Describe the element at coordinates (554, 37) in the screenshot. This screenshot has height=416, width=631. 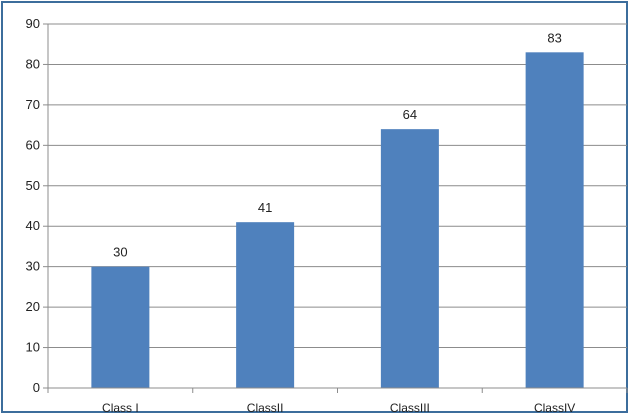
I see `data-label: 83` at that location.